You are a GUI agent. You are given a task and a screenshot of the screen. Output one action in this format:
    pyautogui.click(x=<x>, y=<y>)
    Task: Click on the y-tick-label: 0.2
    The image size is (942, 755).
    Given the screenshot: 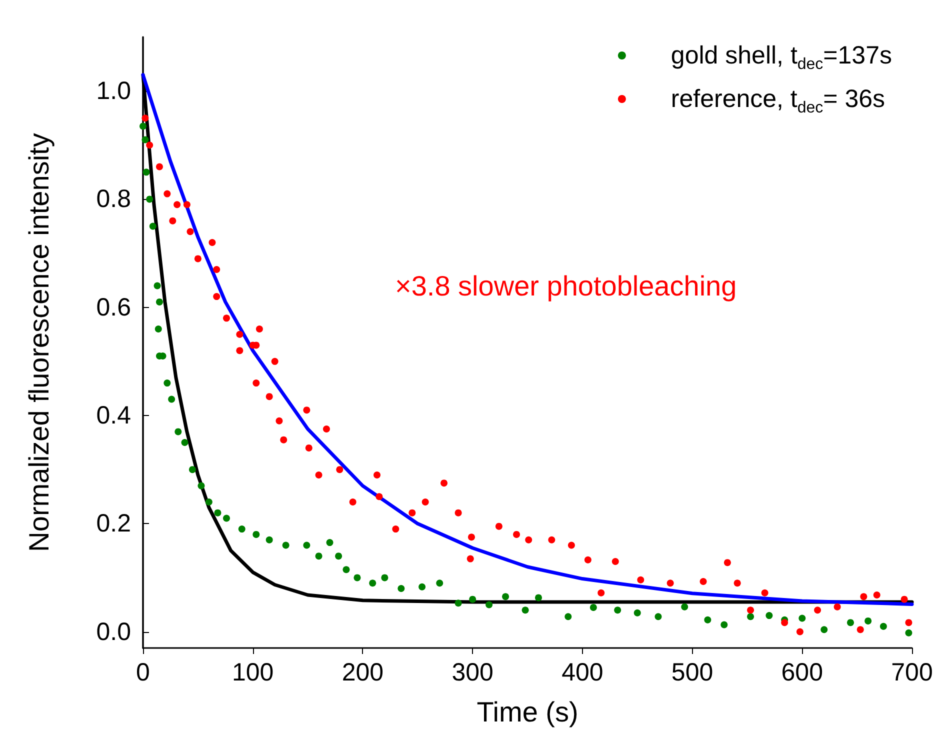 What is the action you would take?
    pyautogui.click(x=113, y=524)
    